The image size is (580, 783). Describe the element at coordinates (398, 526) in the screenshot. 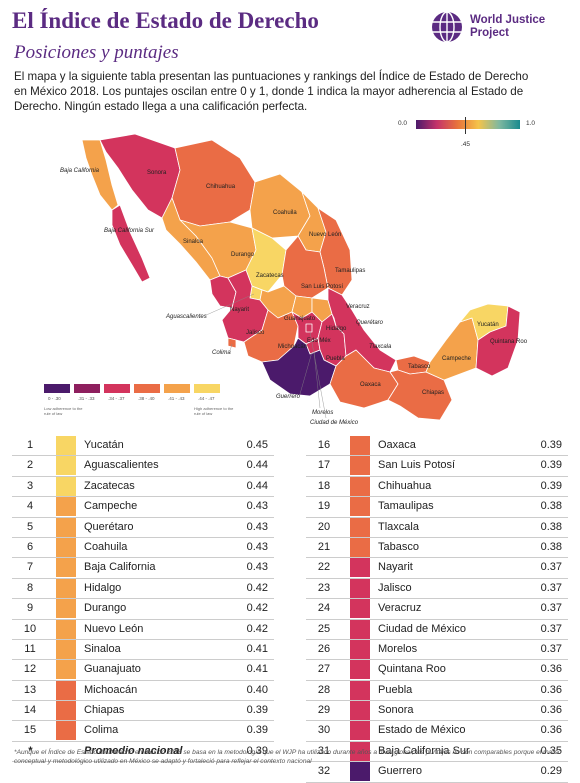

I see `state-cell: Tlaxcala` at that location.